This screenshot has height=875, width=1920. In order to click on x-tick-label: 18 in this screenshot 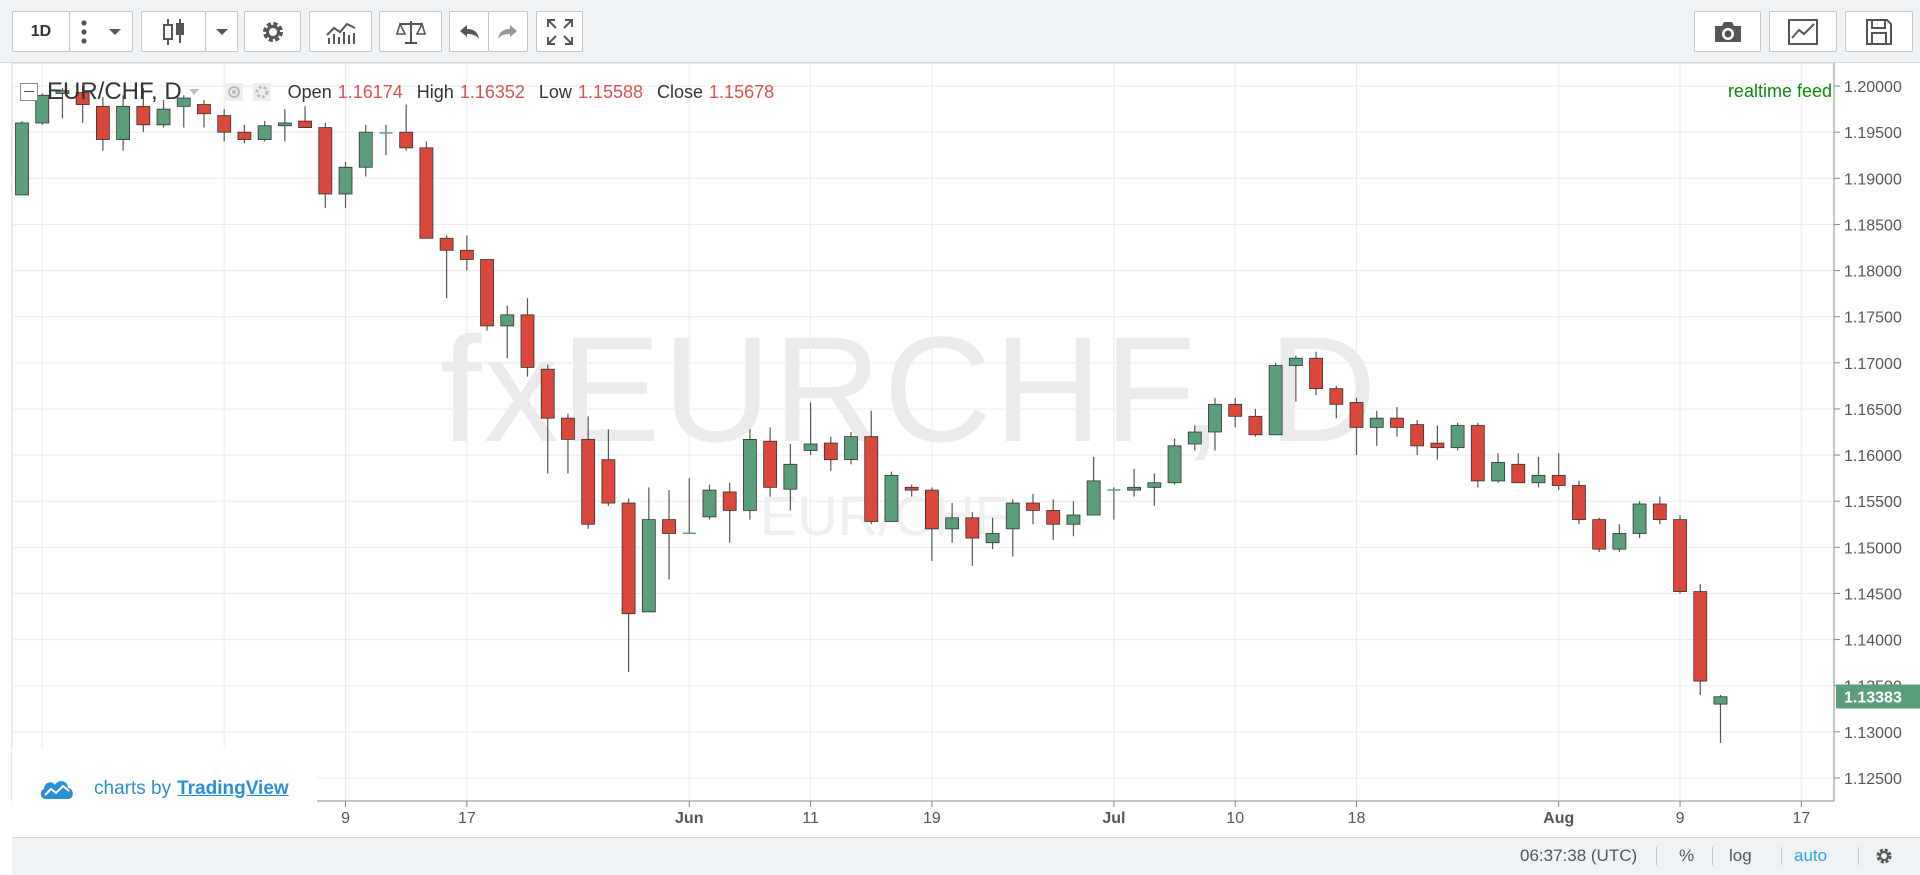, I will do `click(1357, 818)`.